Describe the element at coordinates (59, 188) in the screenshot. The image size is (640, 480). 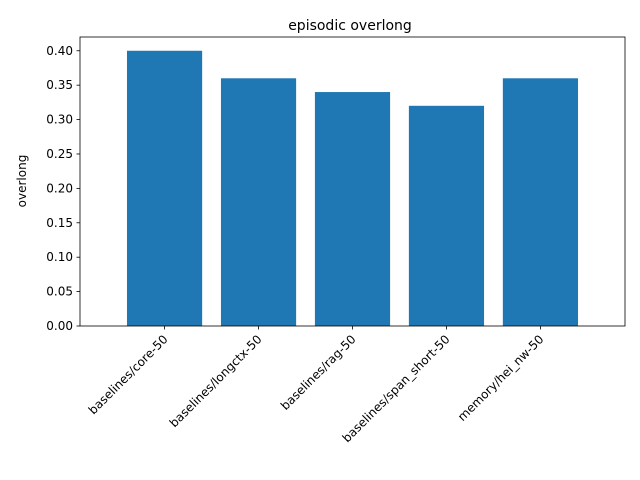
I see `y-tick-label-4: 0.20` at that location.